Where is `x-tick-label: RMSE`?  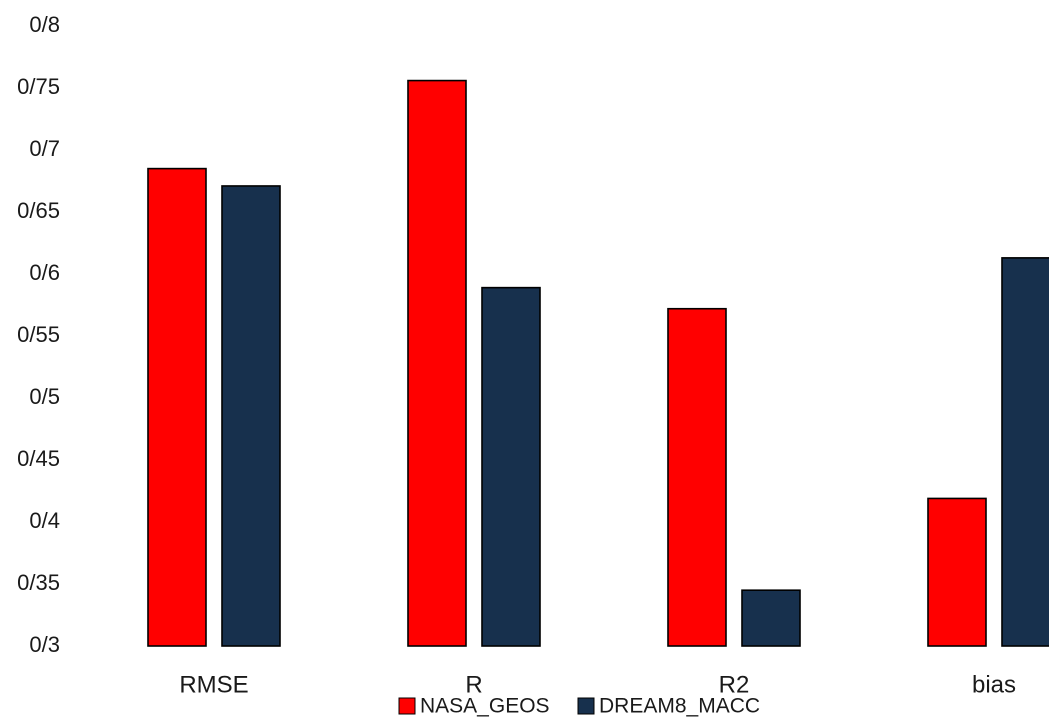
x-tick-label: RMSE is located at coordinates (213, 684).